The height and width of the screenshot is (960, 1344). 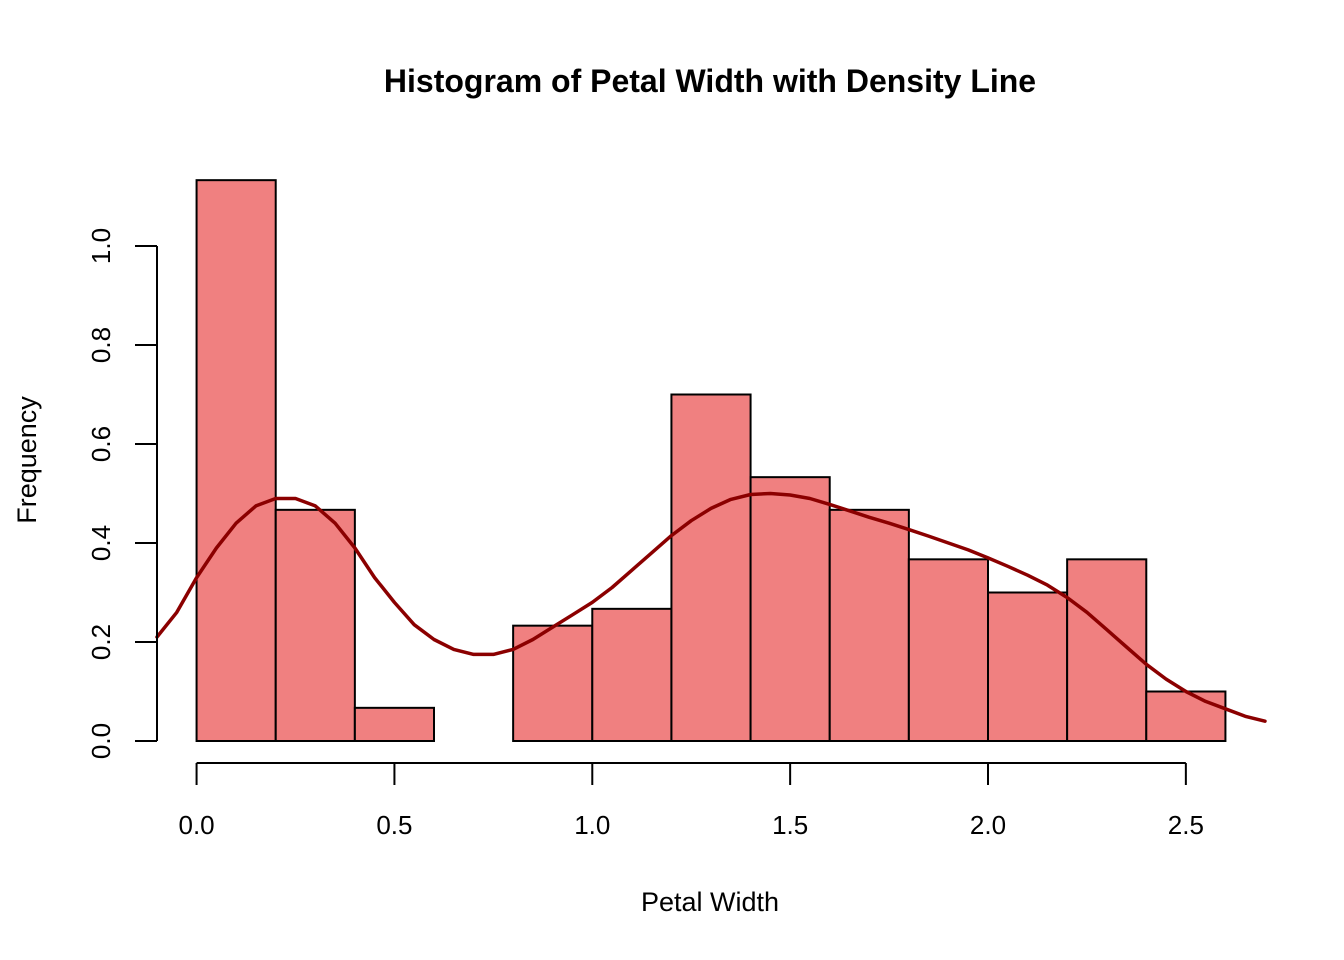 I want to click on x-tick-label: 0.5, so click(x=394, y=825).